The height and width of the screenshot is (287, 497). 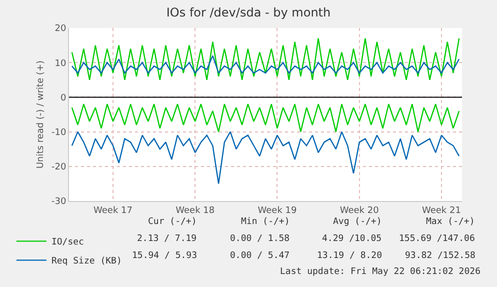 I want to click on y-tick-label: 10, so click(x=60, y=63).